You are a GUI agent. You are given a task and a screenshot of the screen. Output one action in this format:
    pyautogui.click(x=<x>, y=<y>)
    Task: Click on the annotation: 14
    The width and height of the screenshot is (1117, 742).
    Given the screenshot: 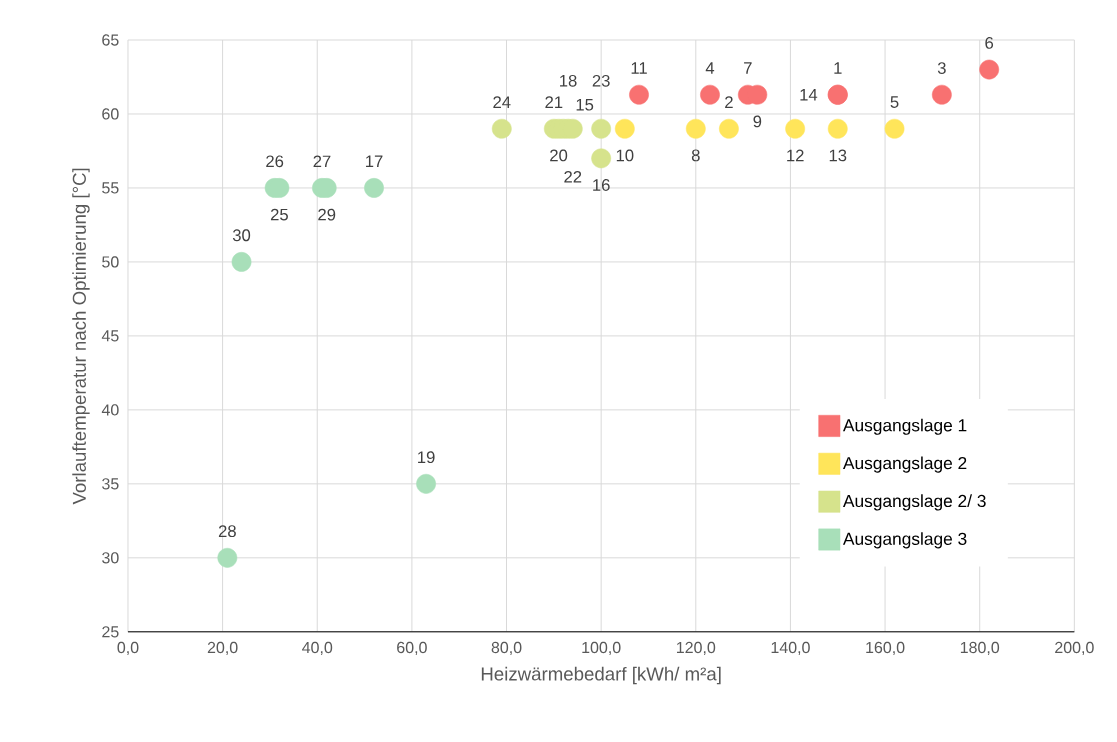 What is the action you would take?
    pyautogui.click(x=809, y=95)
    